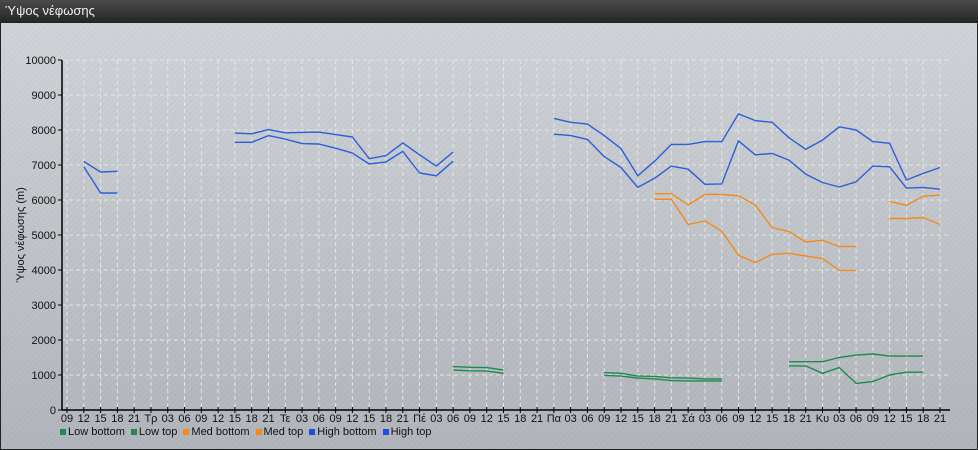  I want to click on legend-item-low-top: Low top, so click(154, 432).